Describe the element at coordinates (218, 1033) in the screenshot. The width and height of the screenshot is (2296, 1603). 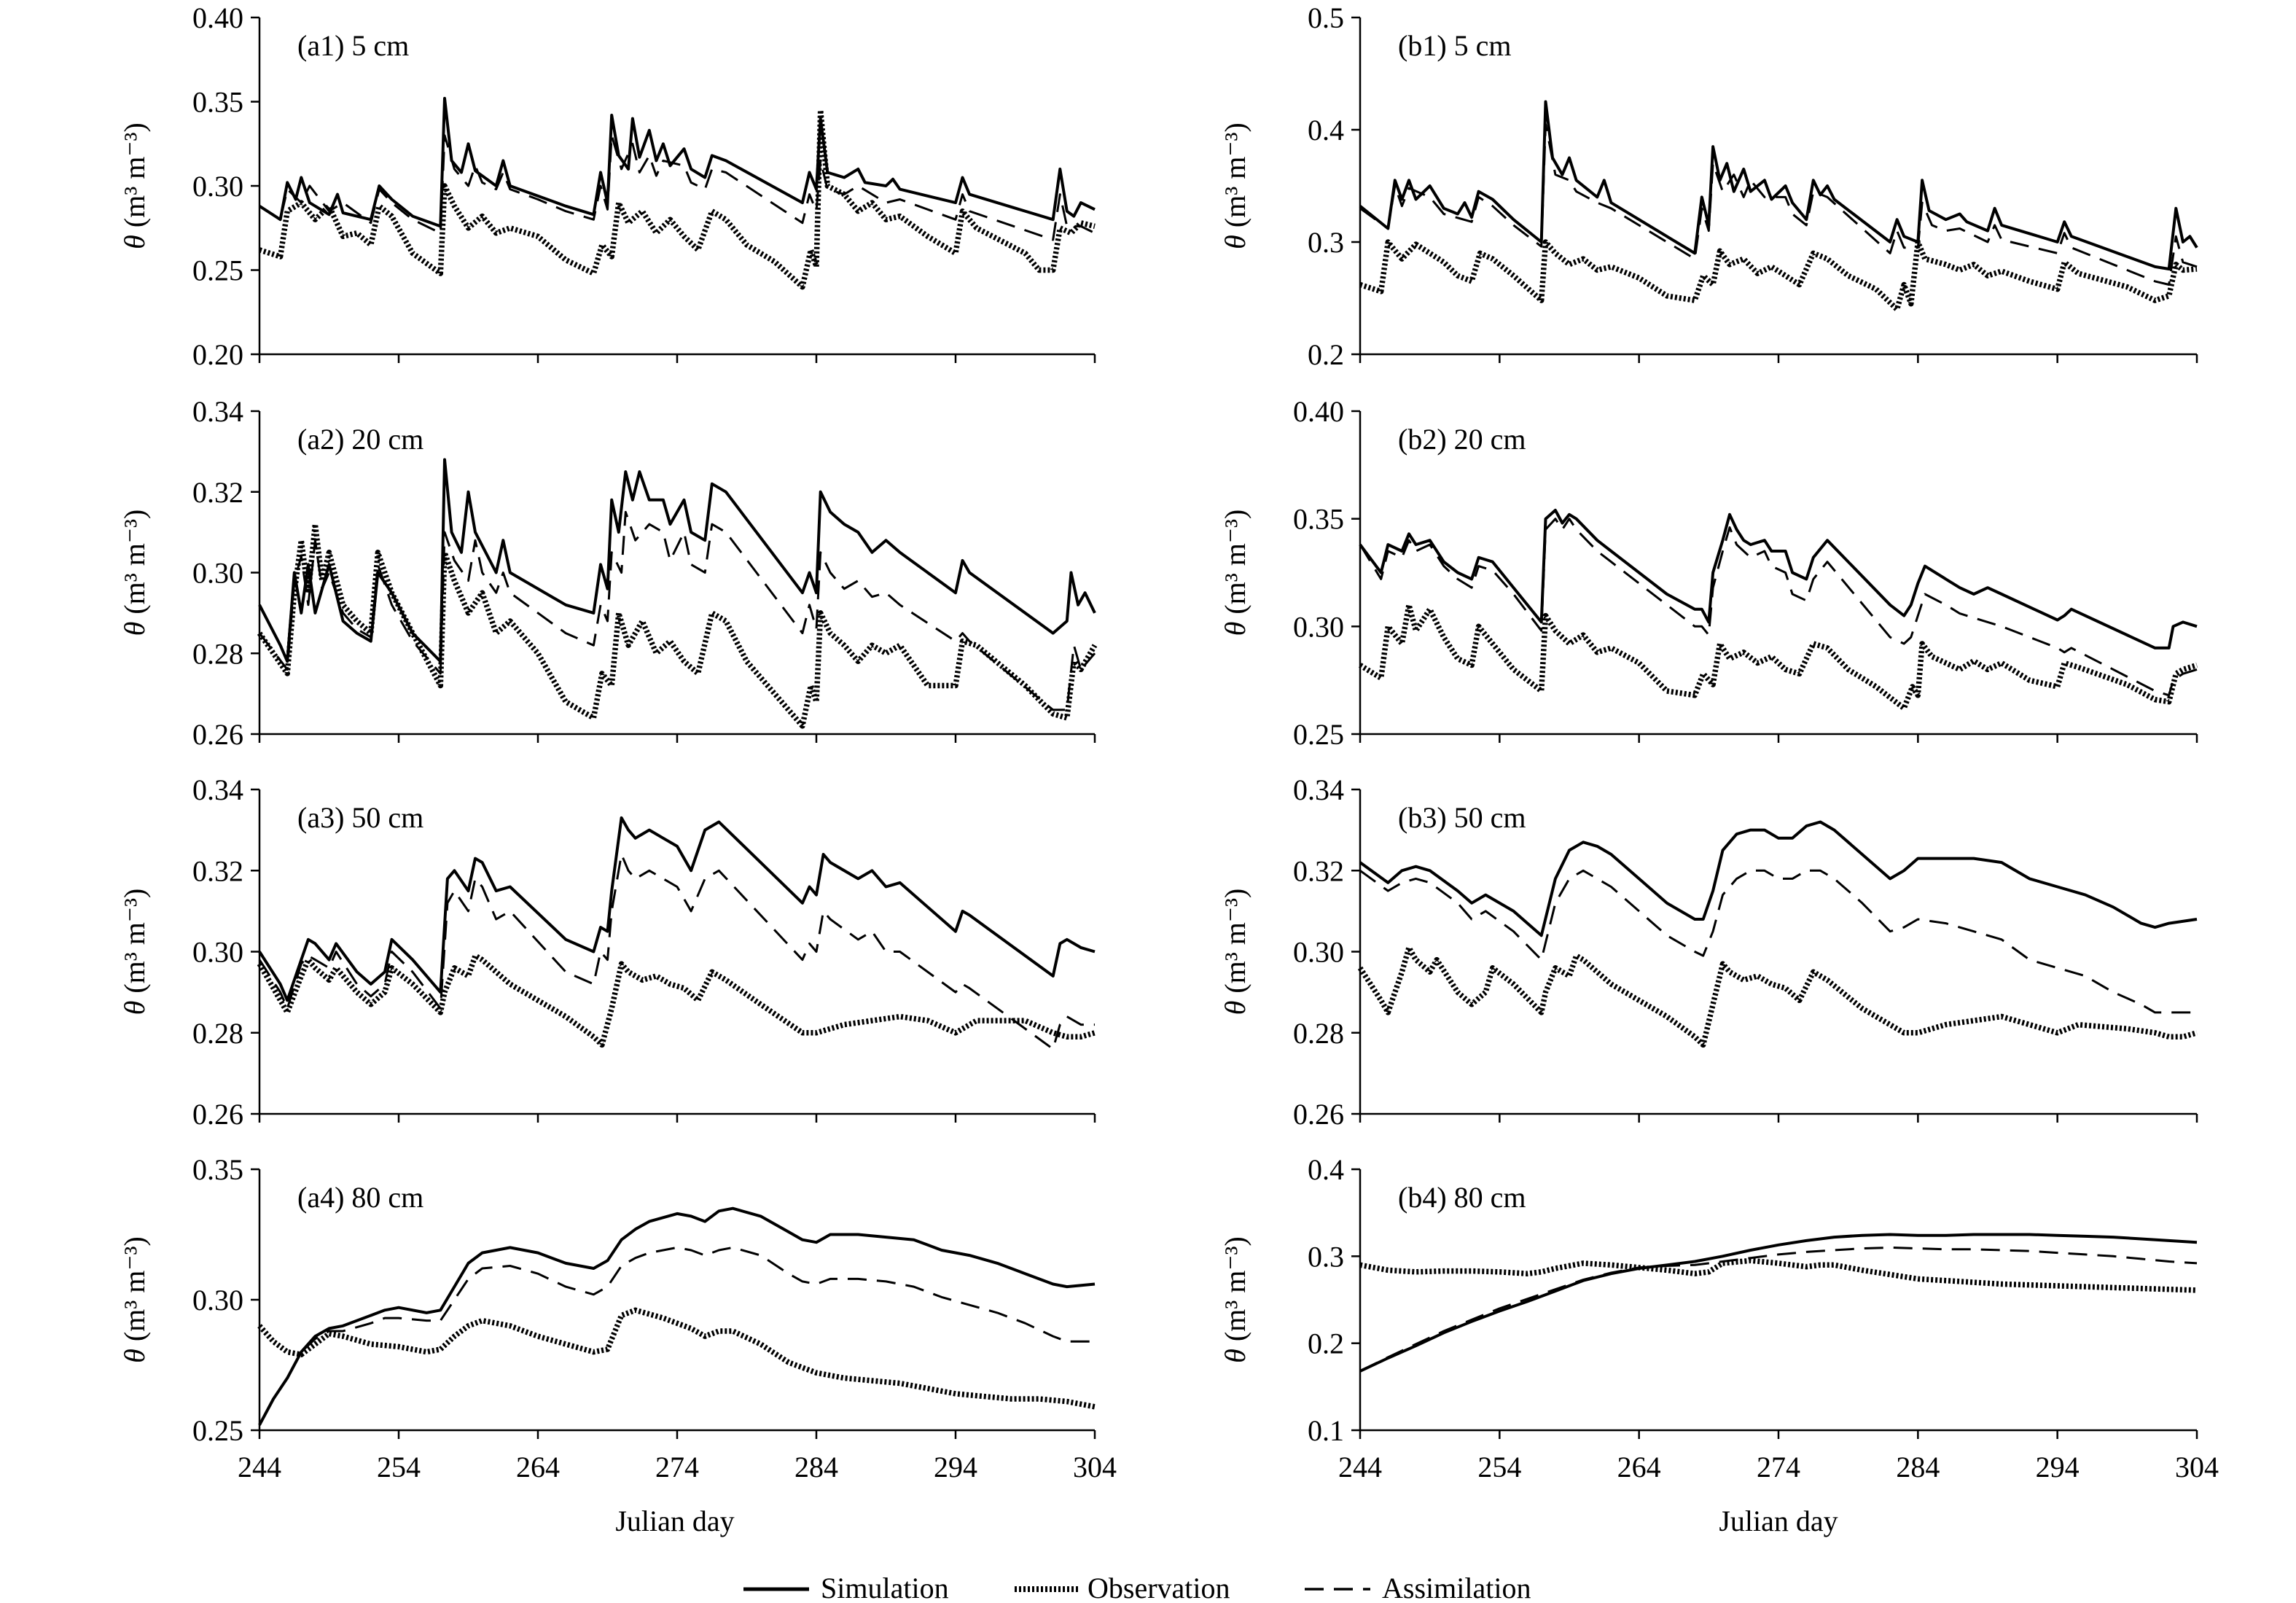
I see `y-tick-label-a3: 0.28` at that location.